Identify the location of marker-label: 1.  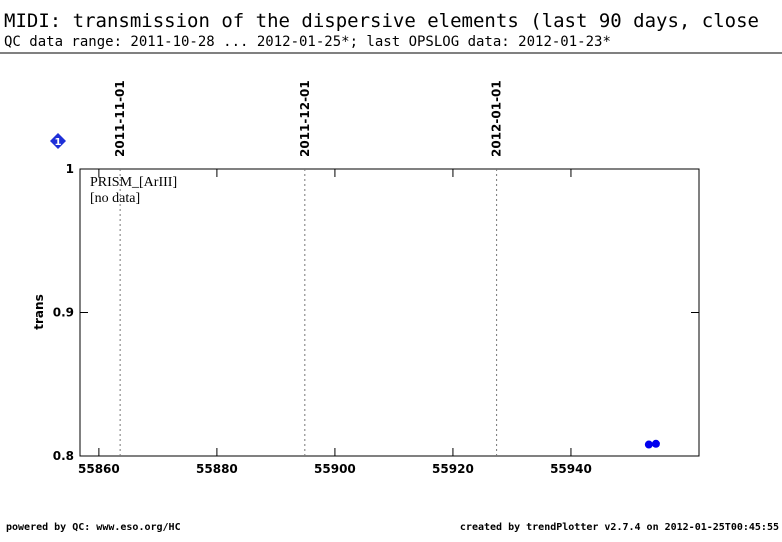
(58, 142).